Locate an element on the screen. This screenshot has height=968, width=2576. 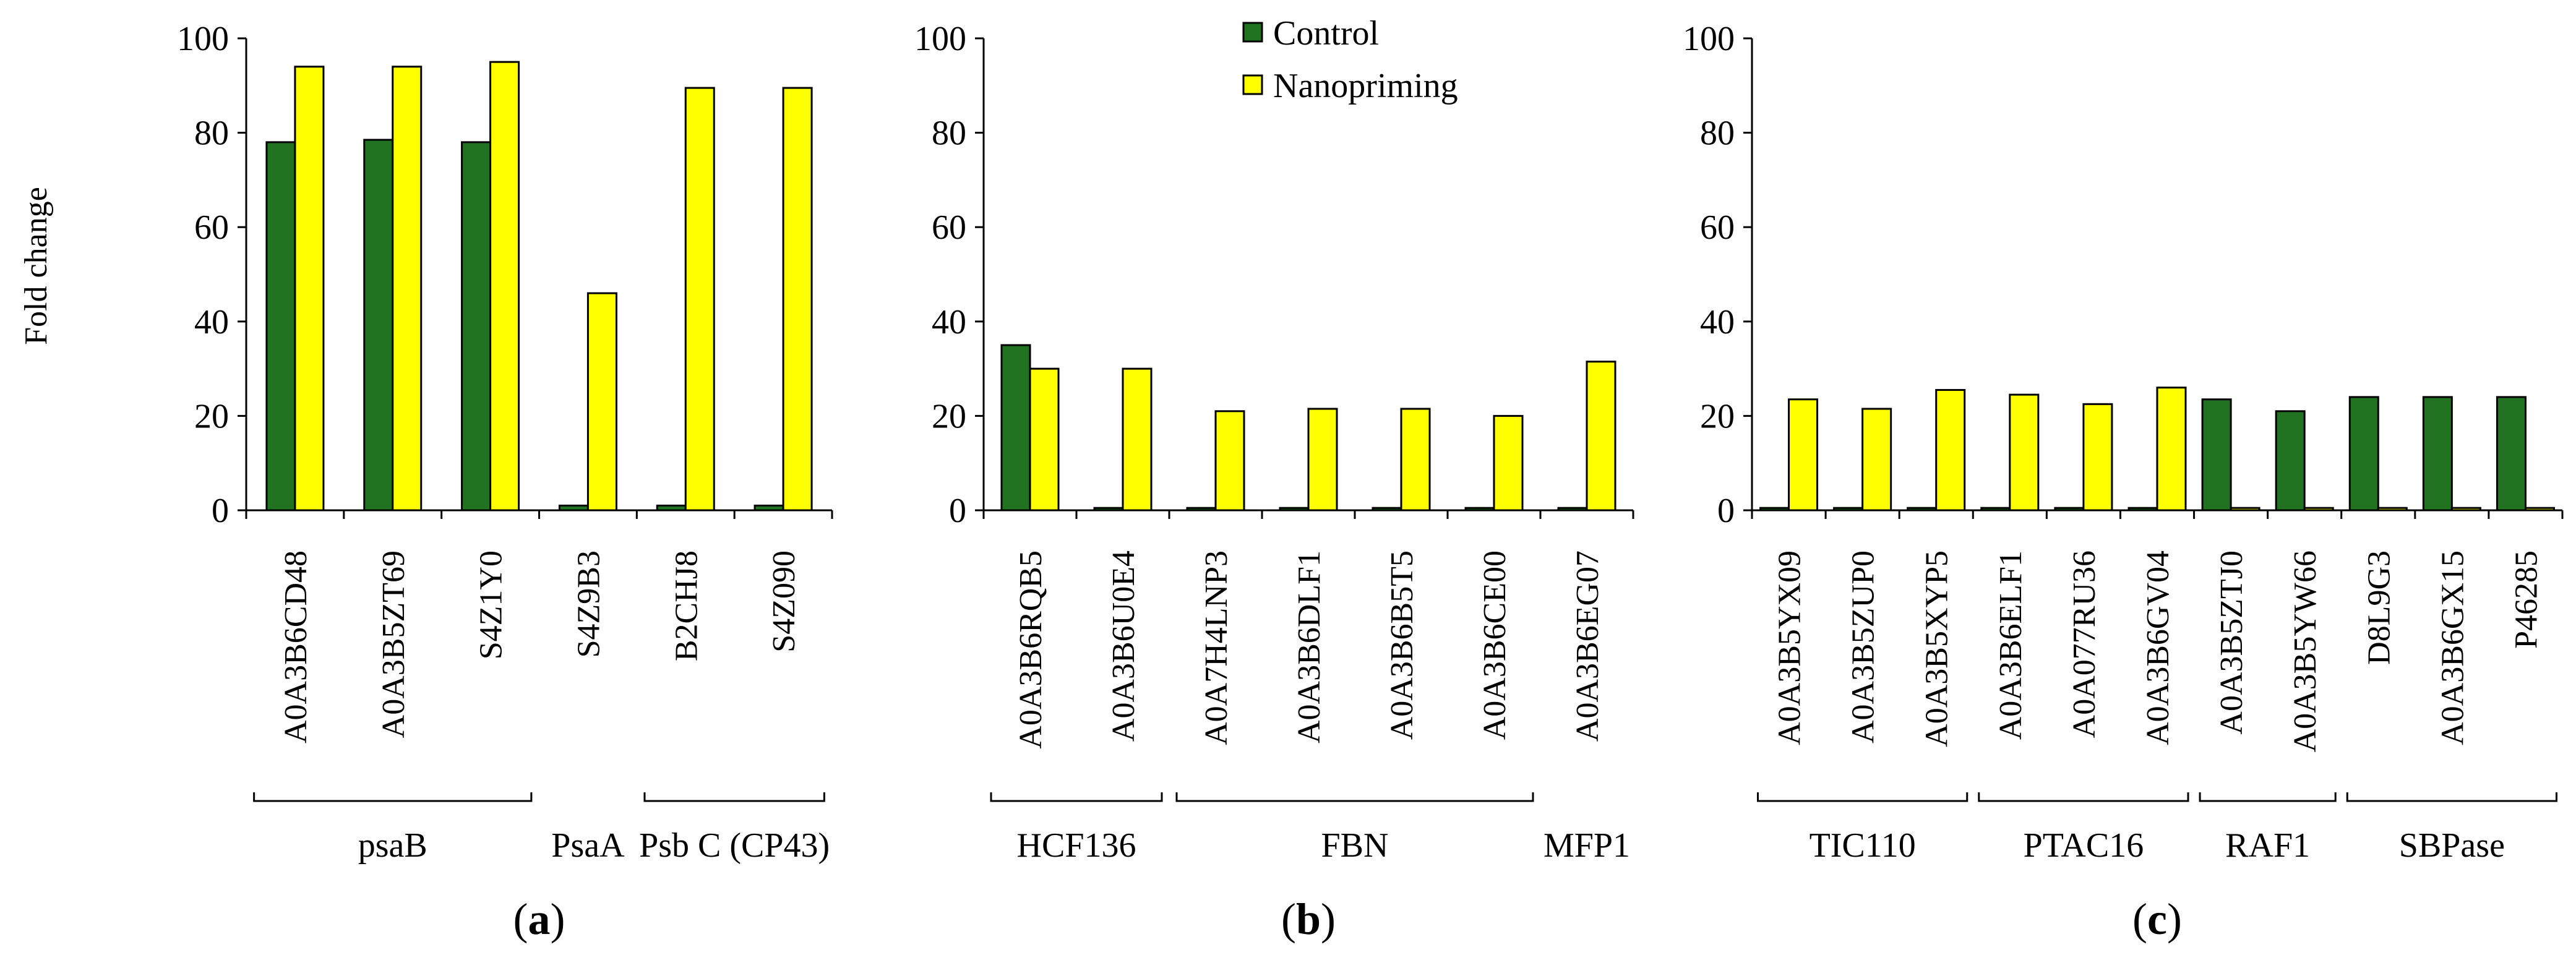
category-label: A0A3B5ZTJ0 is located at coordinates (2231, 642).